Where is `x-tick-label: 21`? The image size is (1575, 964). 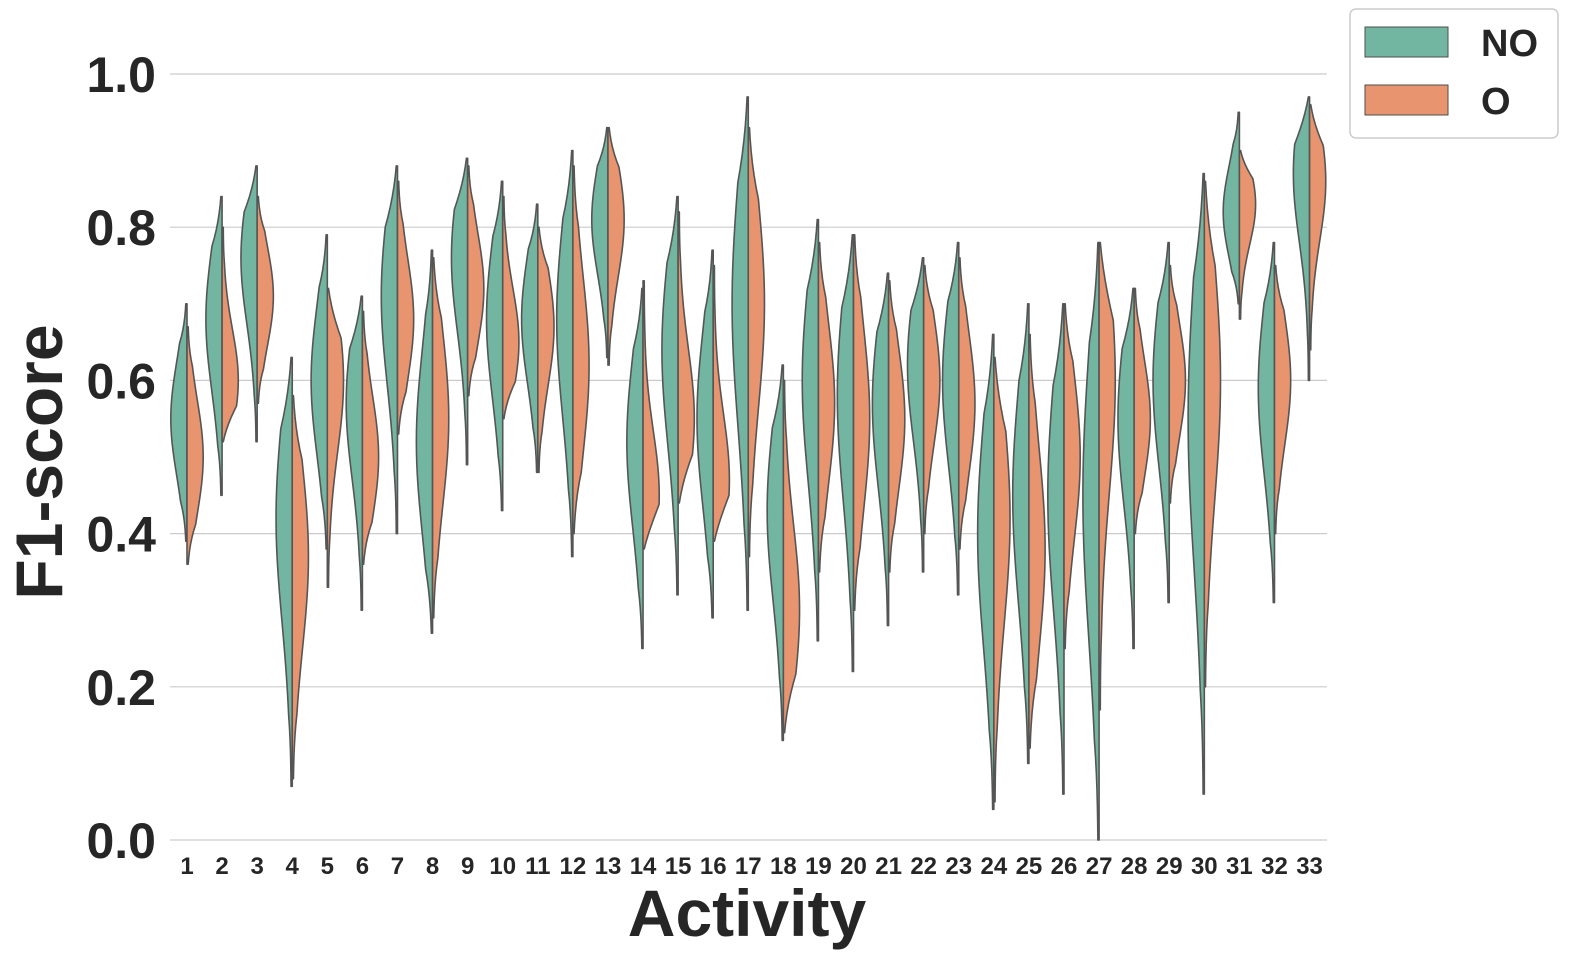
x-tick-label: 21 is located at coordinates (888, 866).